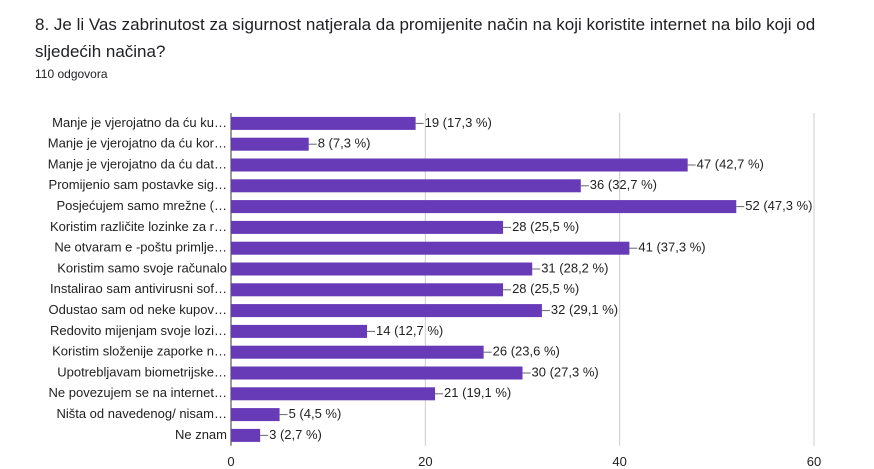 The image size is (874, 469). What do you see at coordinates (584, 309) in the screenshot?
I see `value-label: 32 (29,1 %)` at bounding box center [584, 309].